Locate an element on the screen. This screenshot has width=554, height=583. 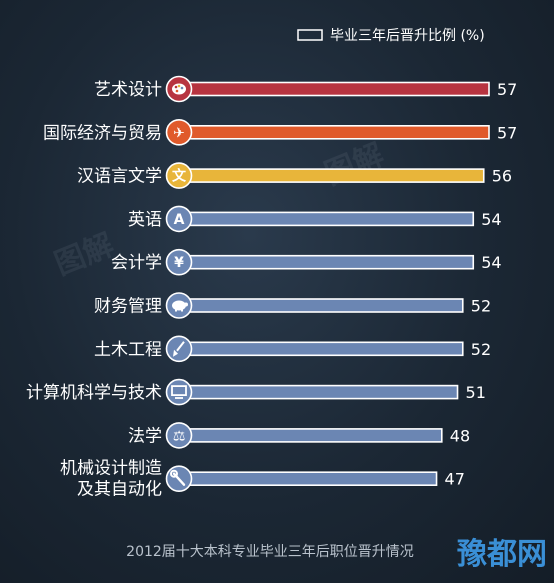
bar-row: ¥ 会计学 54 is located at coordinates (306, 262).